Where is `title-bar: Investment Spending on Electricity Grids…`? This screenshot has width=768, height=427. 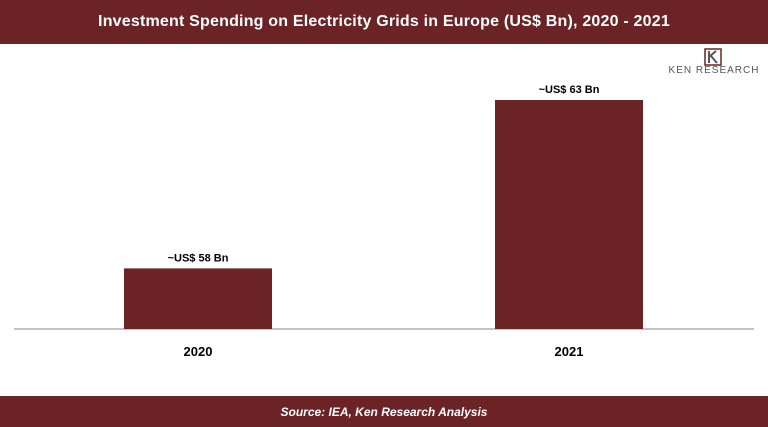
title-bar: Investment Spending on Electricity Grids… is located at coordinates (384, 22).